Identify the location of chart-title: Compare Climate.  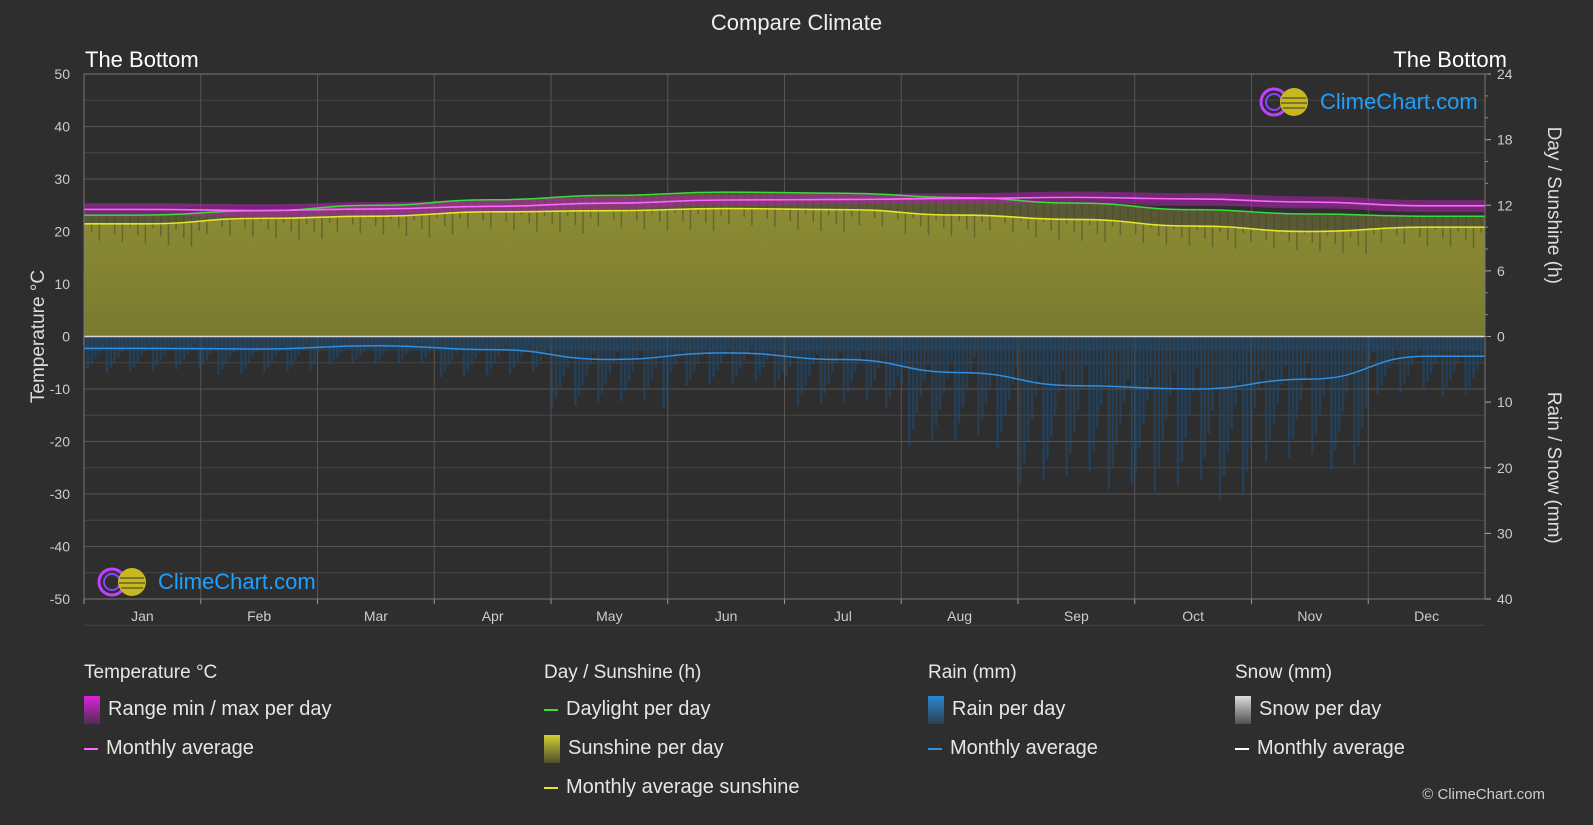
(796, 22).